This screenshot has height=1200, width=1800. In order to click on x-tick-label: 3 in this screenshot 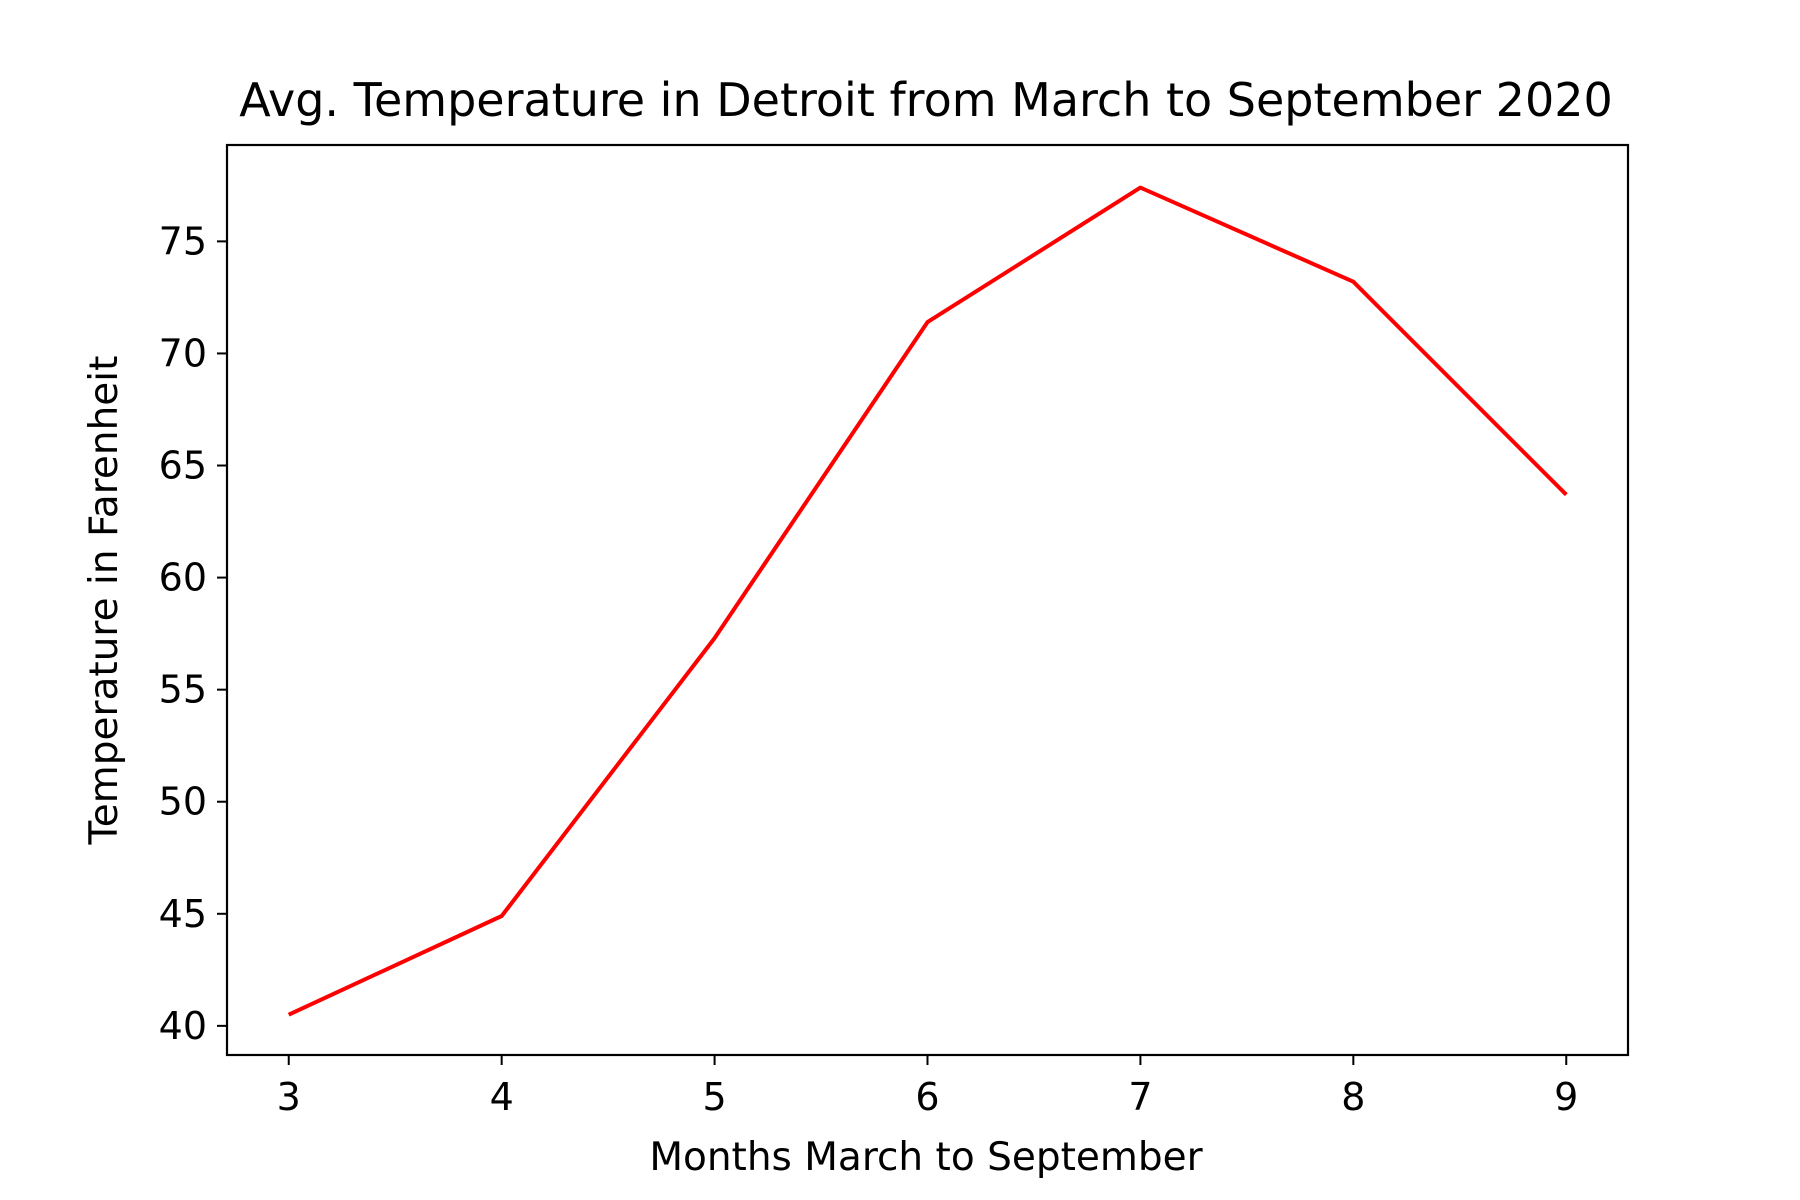, I will do `click(289, 1097)`.